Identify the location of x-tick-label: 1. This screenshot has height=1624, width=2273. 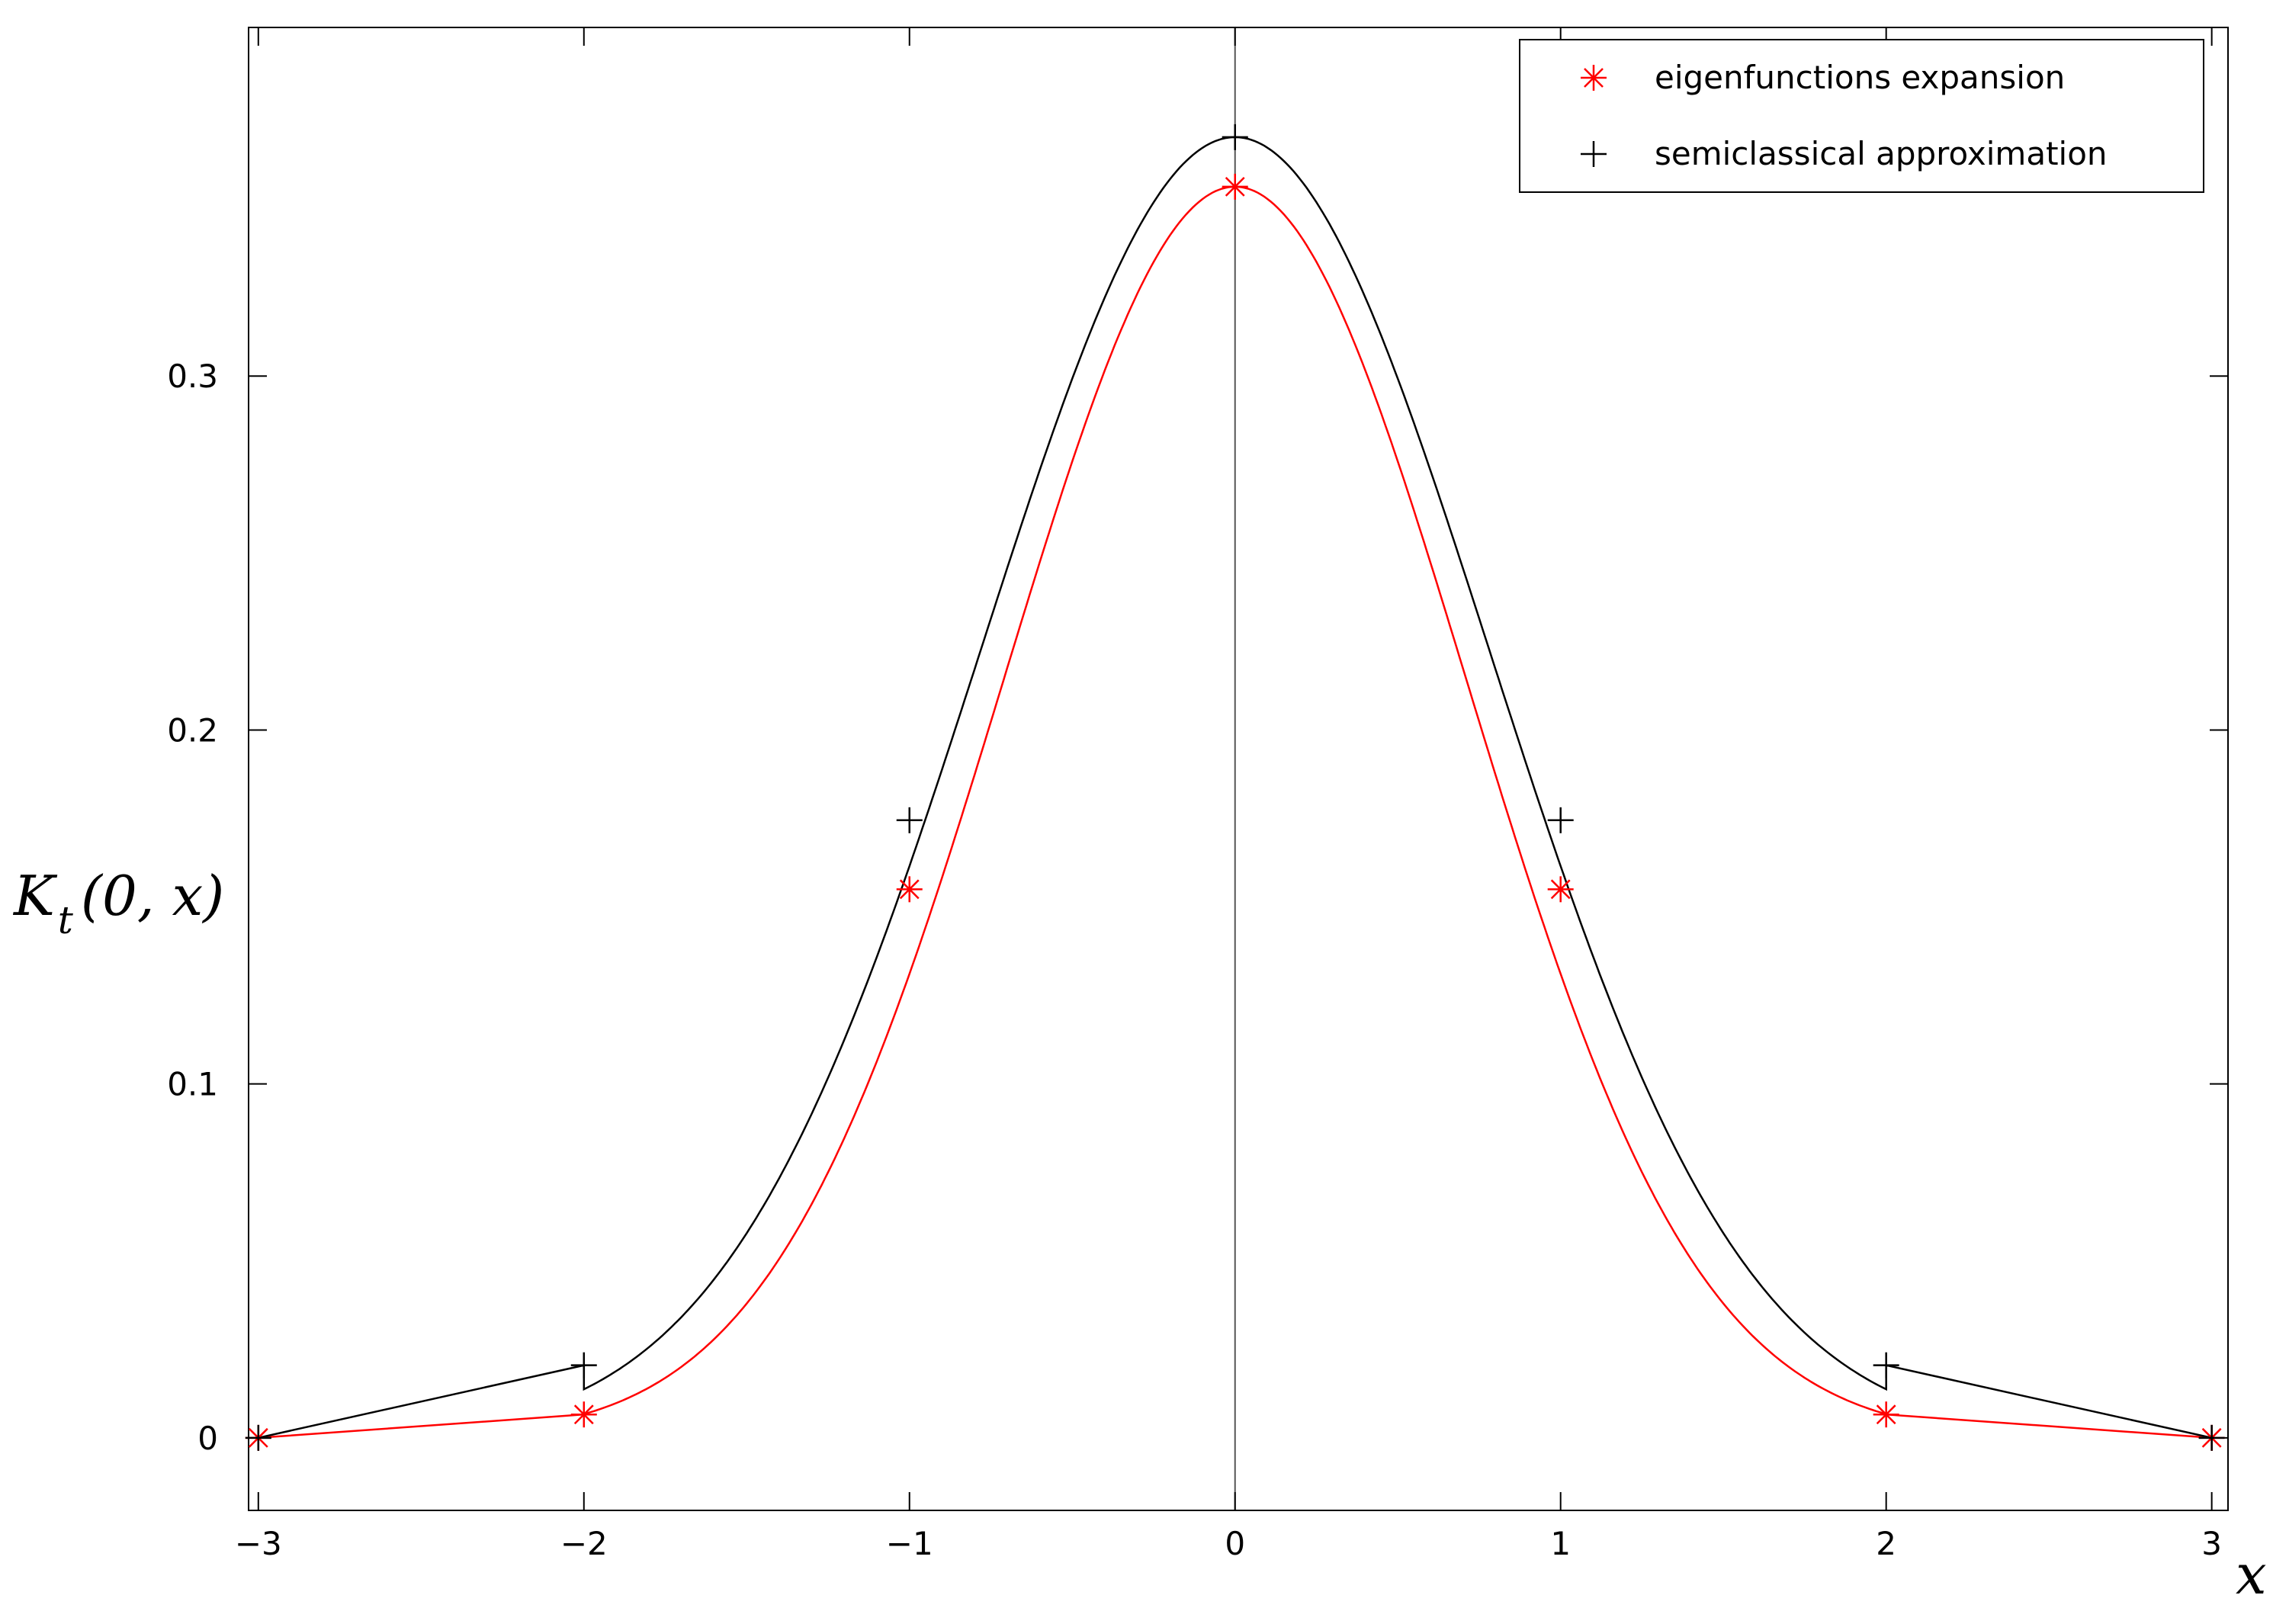
(1560, 1543).